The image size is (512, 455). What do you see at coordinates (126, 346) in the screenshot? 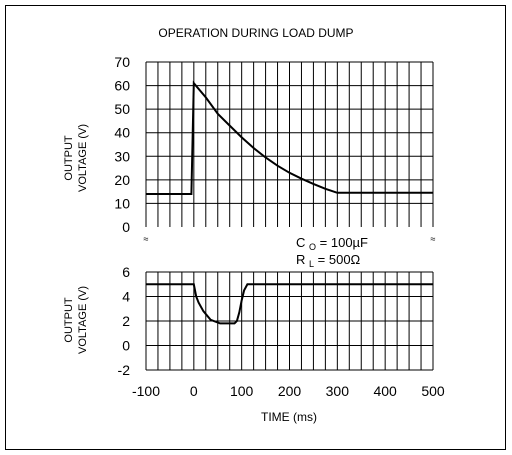
I see `bottom-y-tick-label: 0` at bounding box center [126, 346].